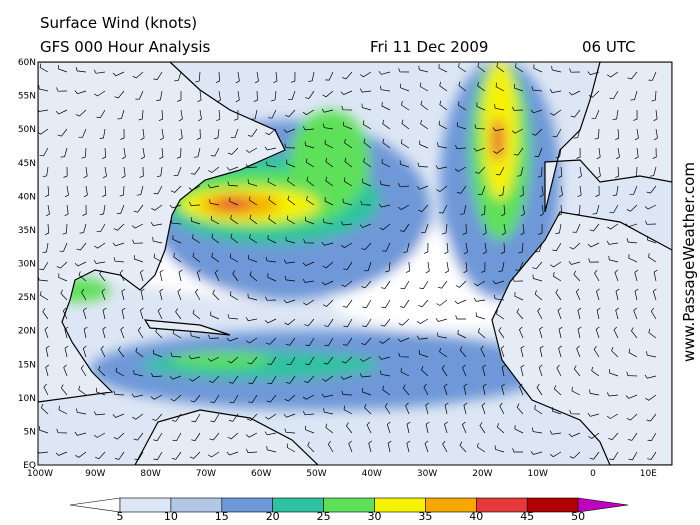 This screenshot has width=700, height=525. I want to click on title: Surface Wind (knots), so click(118, 23).